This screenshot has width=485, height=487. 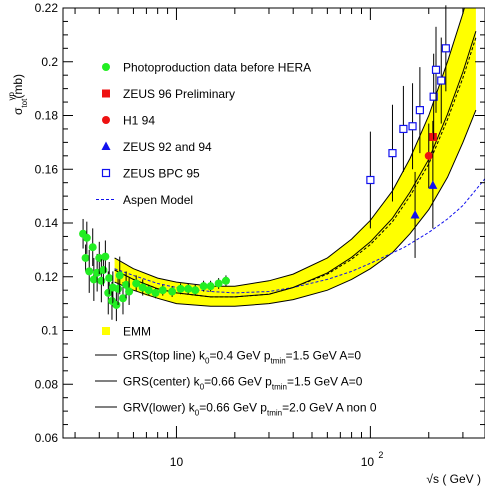 What do you see at coordinates (453, 479) in the screenshot?
I see `x-axis-label: √s ( GeV )` at bounding box center [453, 479].